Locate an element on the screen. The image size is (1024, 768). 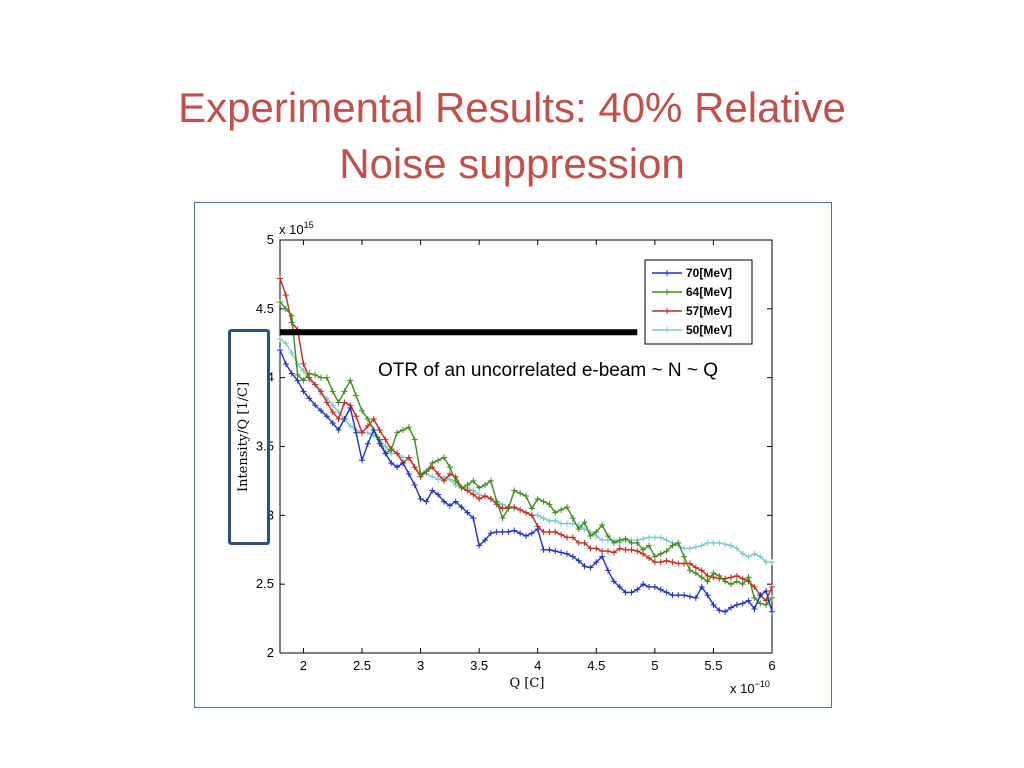
annotation-text: OTR of an uncorrelated e-beam ~ N ~ Q is located at coordinates (548, 370).